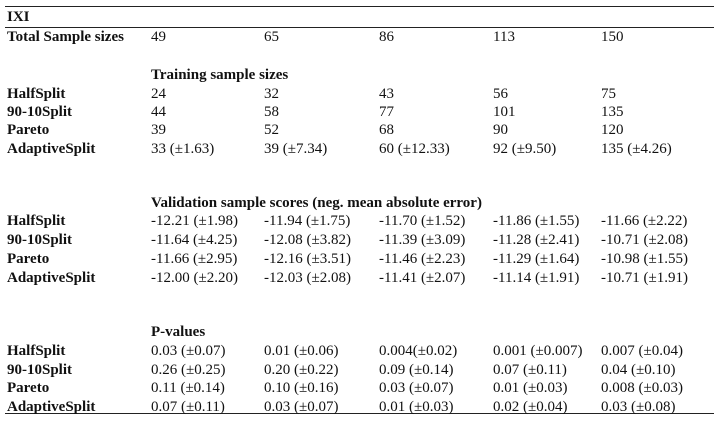  I want to click on table-cell: 101, so click(504, 112).